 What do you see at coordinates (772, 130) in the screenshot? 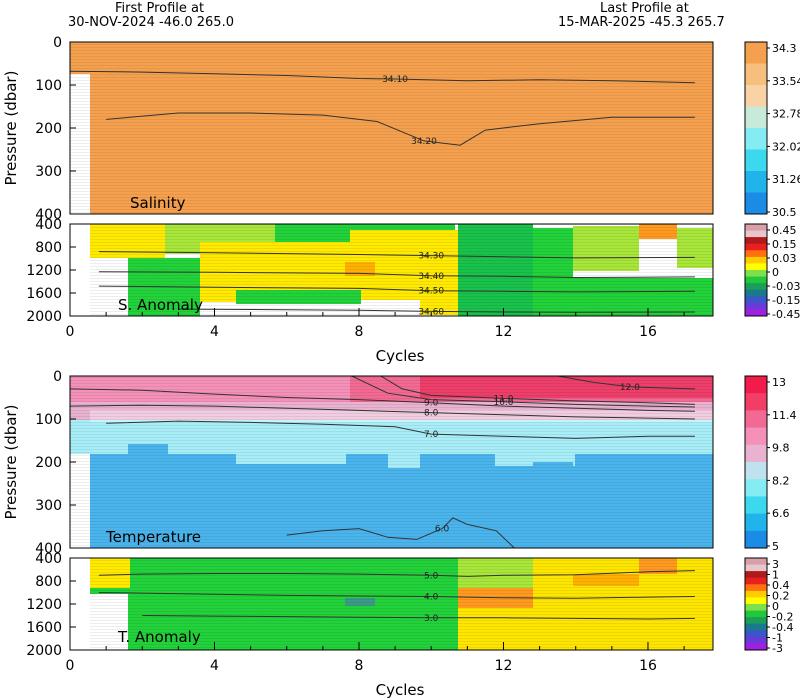
I see `salinity-colorbar: 34.3 33.54 32.78 32.02 31.26 30.5` at bounding box center [772, 130].